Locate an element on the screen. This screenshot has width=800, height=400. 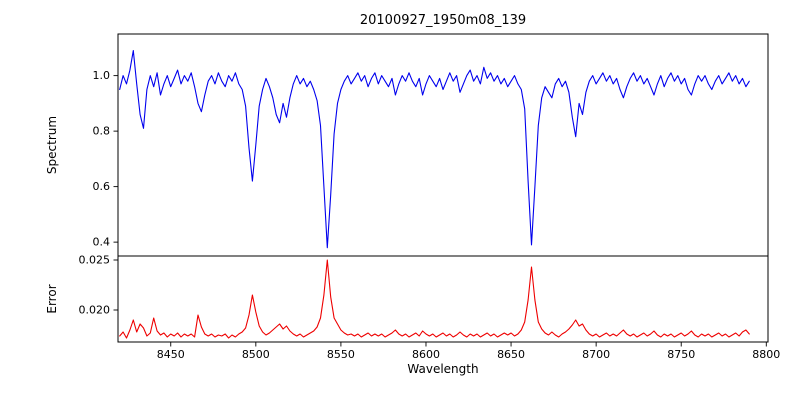
error-y-tick-label: 0.020 is located at coordinates (95, 310).